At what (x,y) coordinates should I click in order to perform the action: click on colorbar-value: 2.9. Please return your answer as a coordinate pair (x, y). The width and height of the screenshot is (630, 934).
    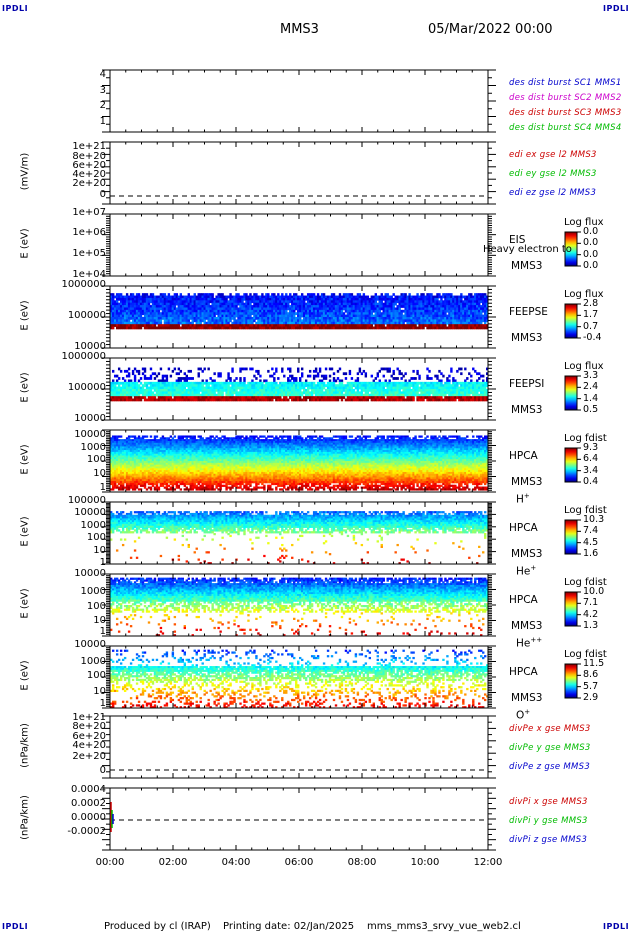
    Looking at the image, I should click on (591, 697).